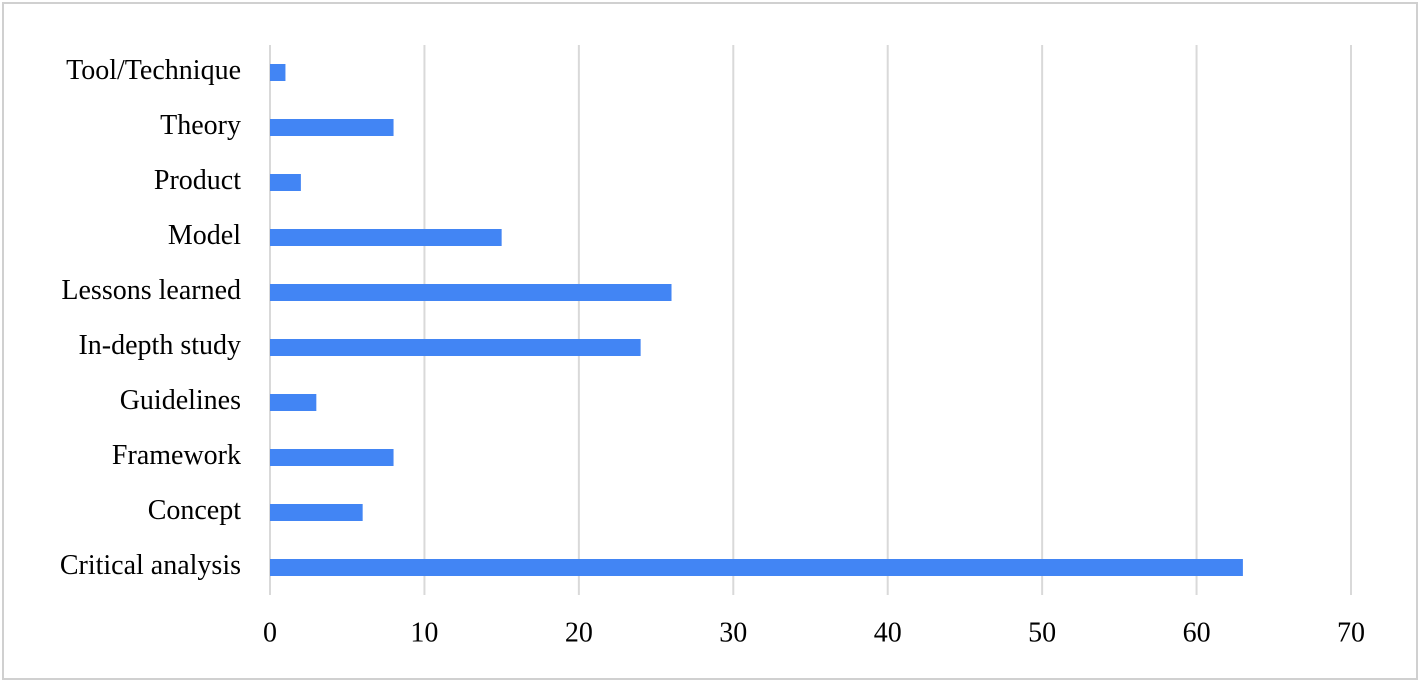 The height and width of the screenshot is (683, 1421). I want to click on x-tick-label: 0, so click(270, 632).